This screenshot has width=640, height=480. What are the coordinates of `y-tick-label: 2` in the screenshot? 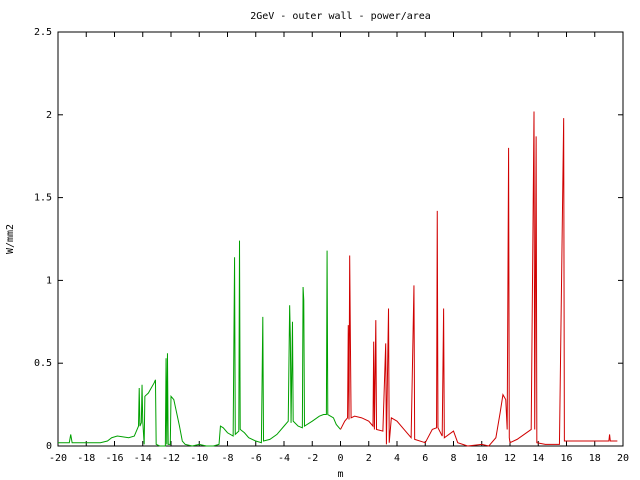 It's located at (49, 115).